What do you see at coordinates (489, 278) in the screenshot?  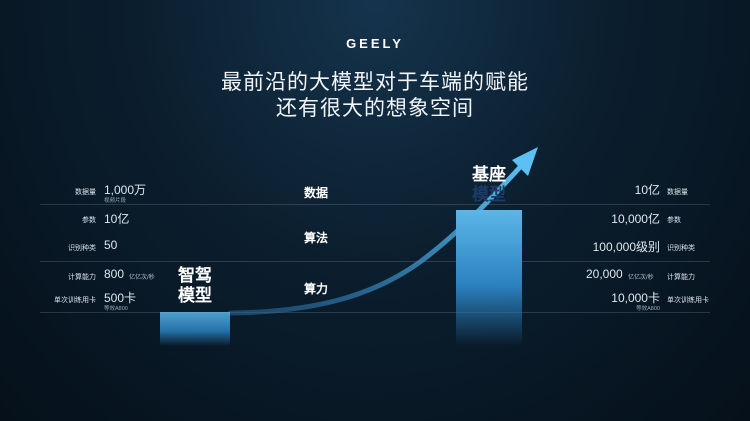 I see `right-model-bar` at bounding box center [489, 278].